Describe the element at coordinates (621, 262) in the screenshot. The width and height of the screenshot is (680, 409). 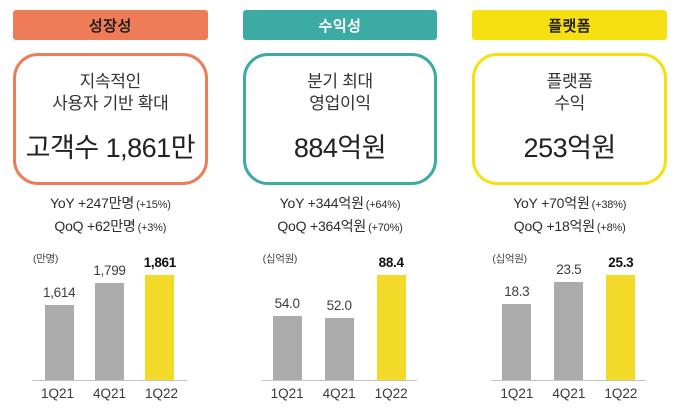
I see `bar-value-label: 25.3` at that location.